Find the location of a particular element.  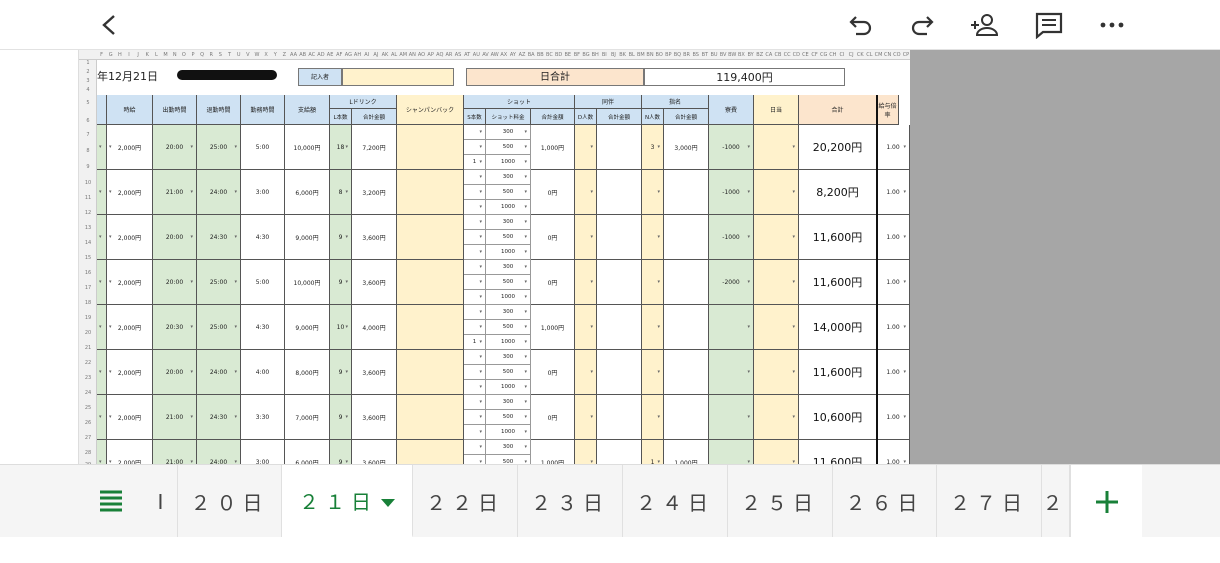

row-number: 20 is located at coordinates (88, 333).